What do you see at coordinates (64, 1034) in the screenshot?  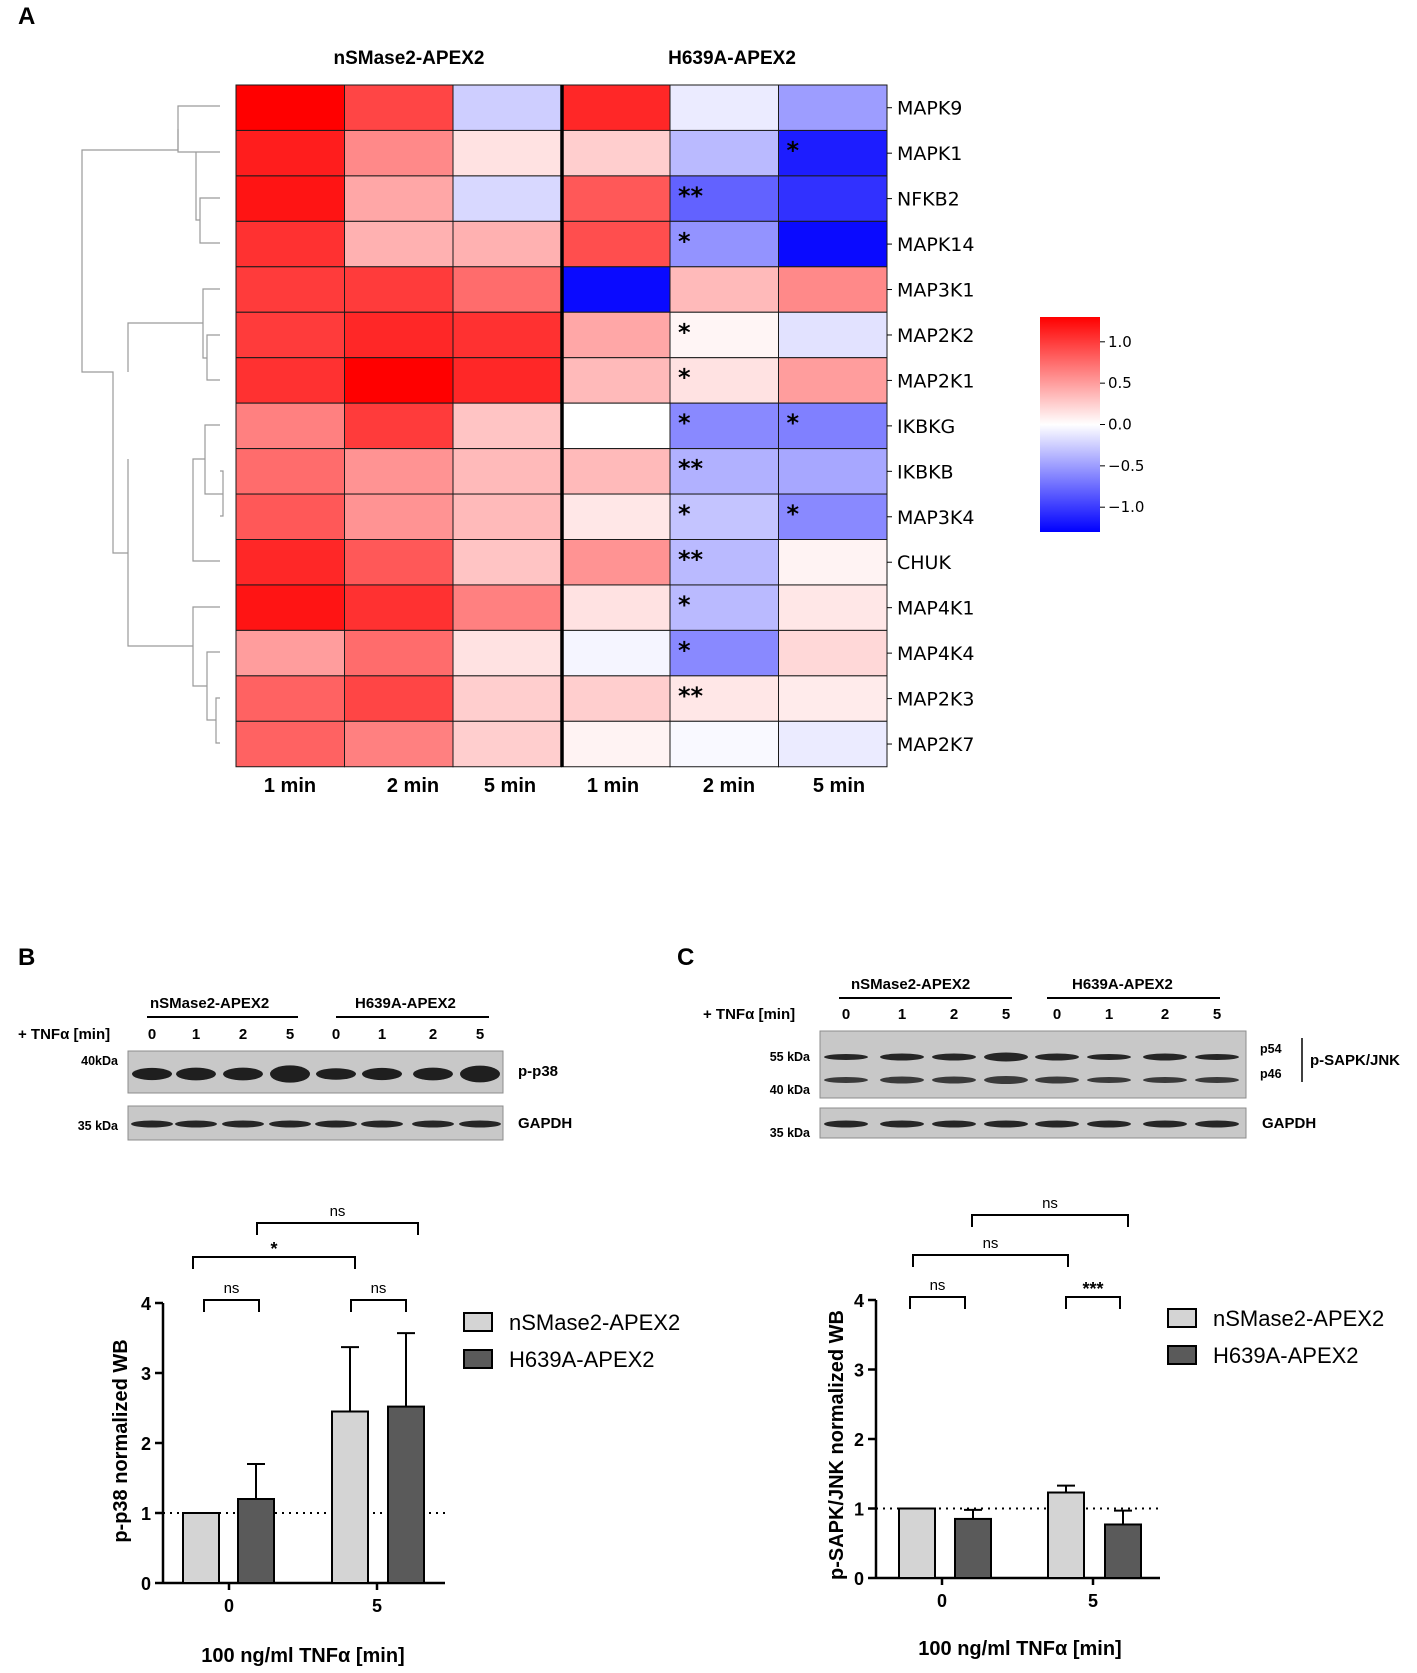 I see `b-tnf-label: + TNFα [min]` at bounding box center [64, 1034].